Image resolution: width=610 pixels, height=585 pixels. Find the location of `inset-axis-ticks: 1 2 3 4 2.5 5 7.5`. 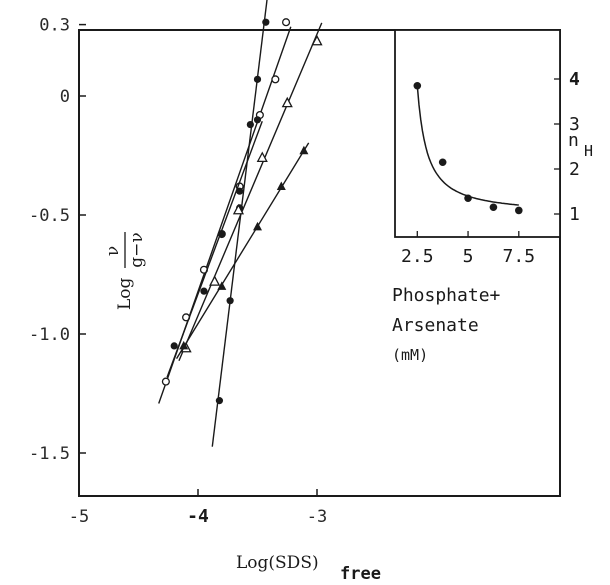

inset-axis-ticks: 1 2 3 4 2.5 5 7.5 is located at coordinates (490, 168).